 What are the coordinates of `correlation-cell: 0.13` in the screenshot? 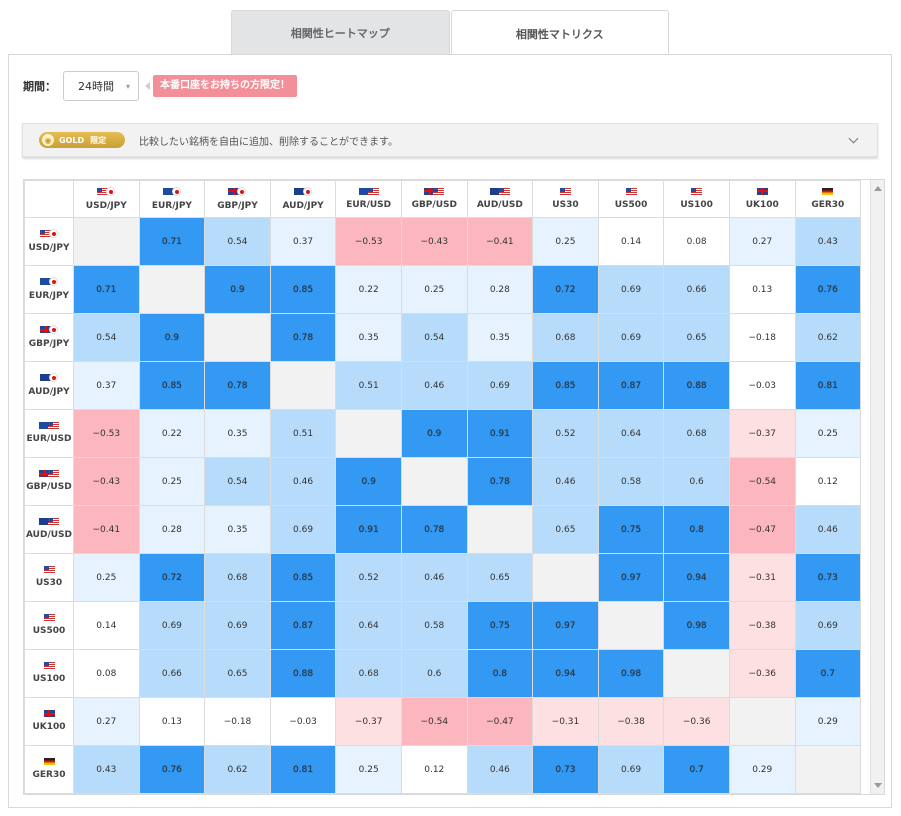 It's located at (762, 289).